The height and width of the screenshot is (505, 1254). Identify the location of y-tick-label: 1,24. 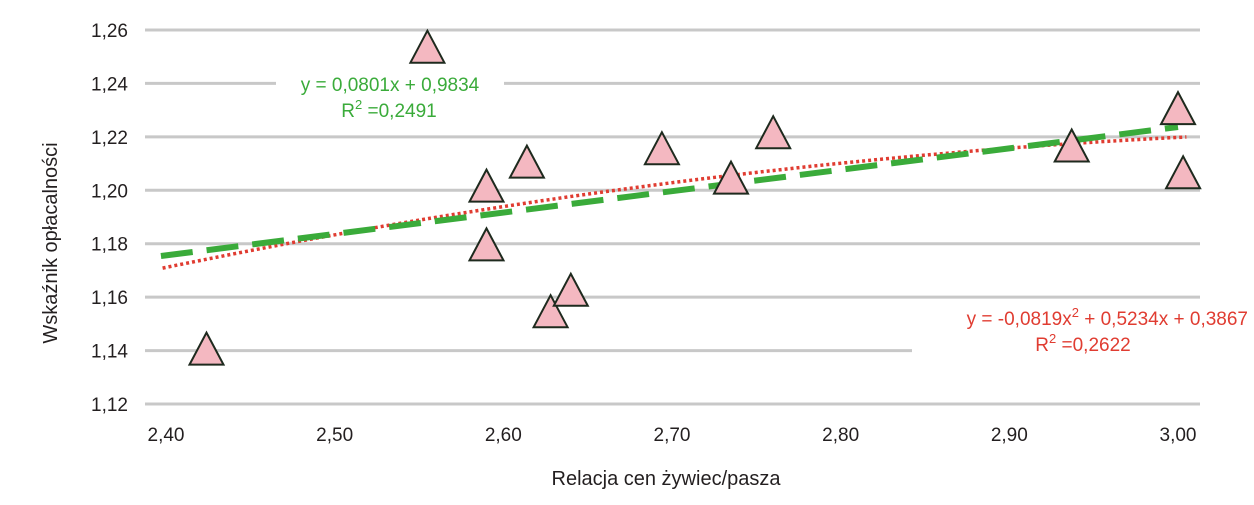
(109, 84).